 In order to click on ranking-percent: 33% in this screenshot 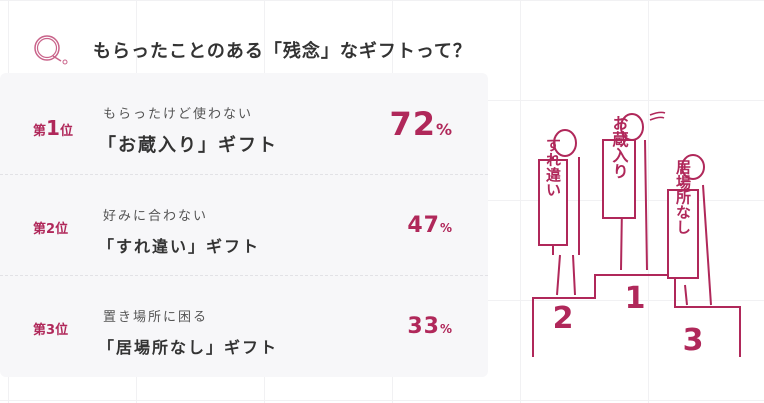, I will do `click(430, 326)`.